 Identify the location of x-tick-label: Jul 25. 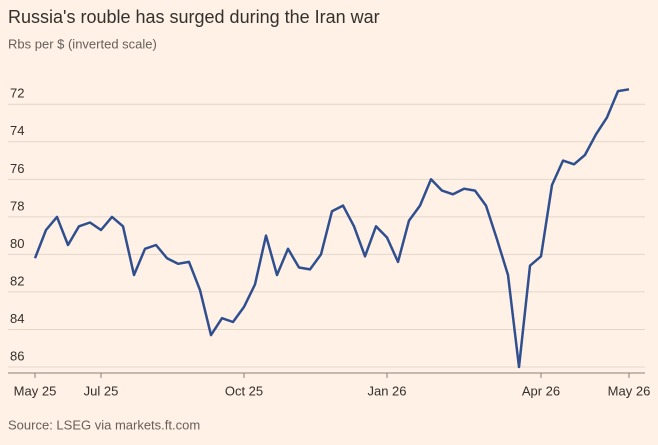
(101, 390).